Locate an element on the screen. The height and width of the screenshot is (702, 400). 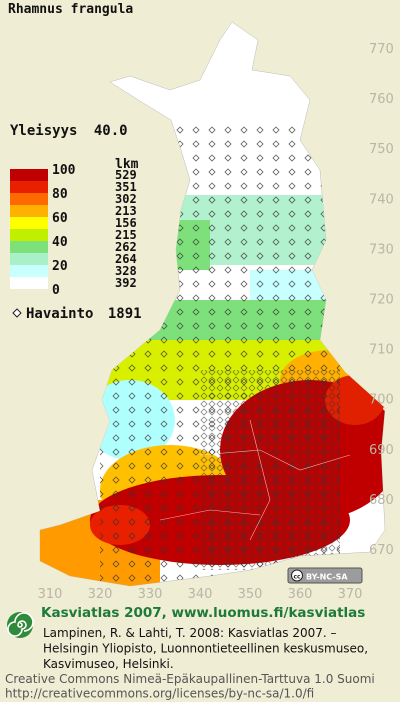
northing-label: 750 is located at coordinates (381, 149).